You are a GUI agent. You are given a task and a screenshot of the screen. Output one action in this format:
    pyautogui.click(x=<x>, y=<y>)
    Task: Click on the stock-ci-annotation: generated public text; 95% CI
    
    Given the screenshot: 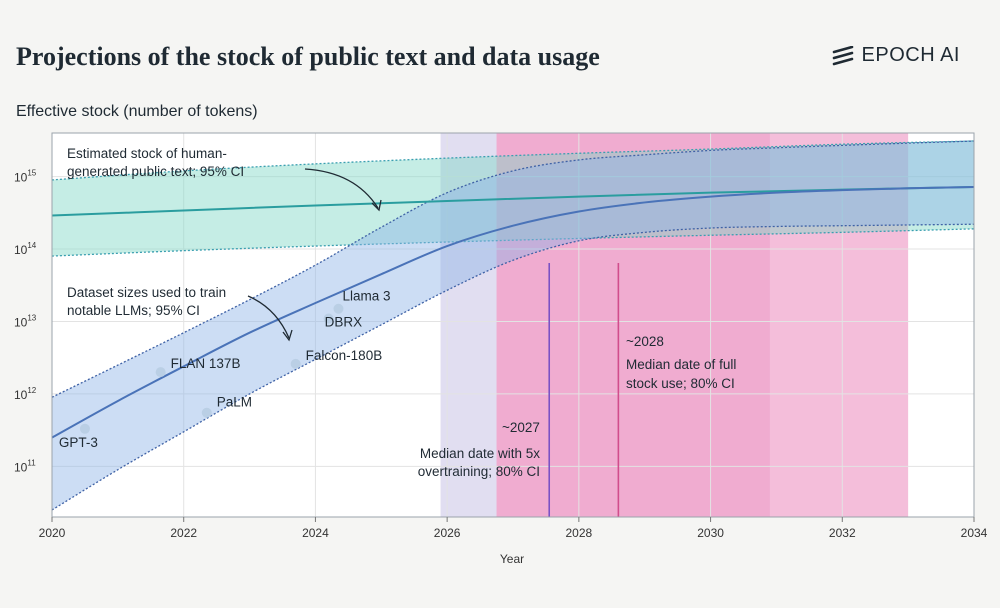 What is the action you would take?
    pyautogui.click(x=155, y=171)
    